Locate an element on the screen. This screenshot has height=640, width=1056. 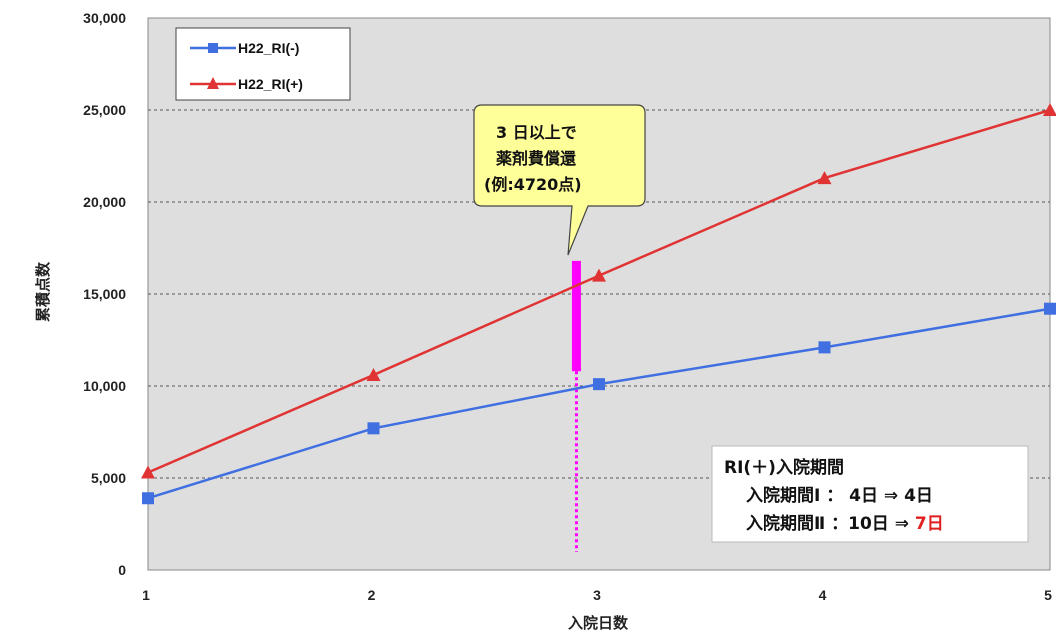
y-tick-label: 15,000 is located at coordinates (104, 294).